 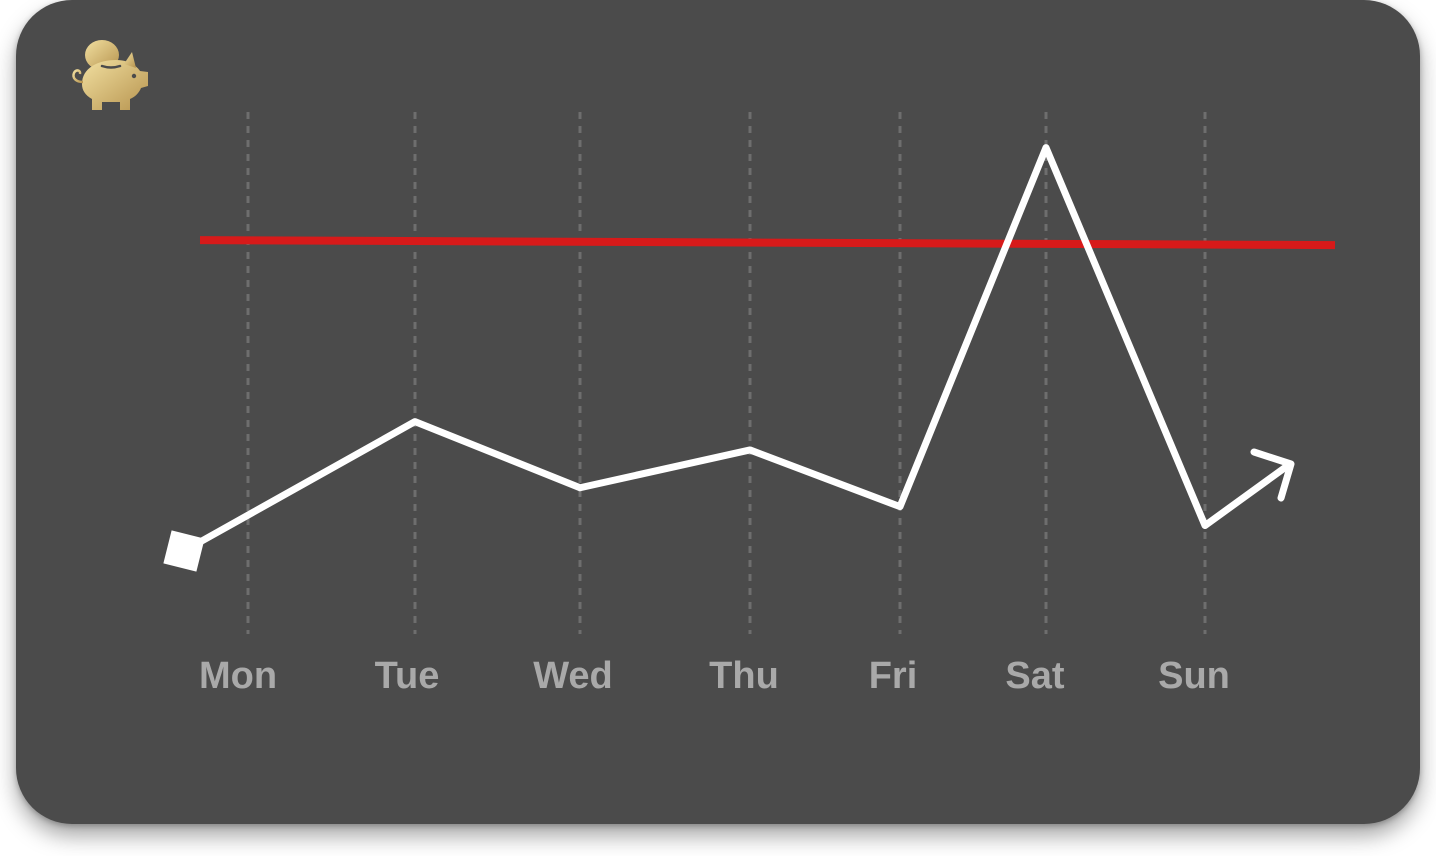 What do you see at coordinates (767, 243) in the screenshot?
I see `threshold-line` at bounding box center [767, 243].